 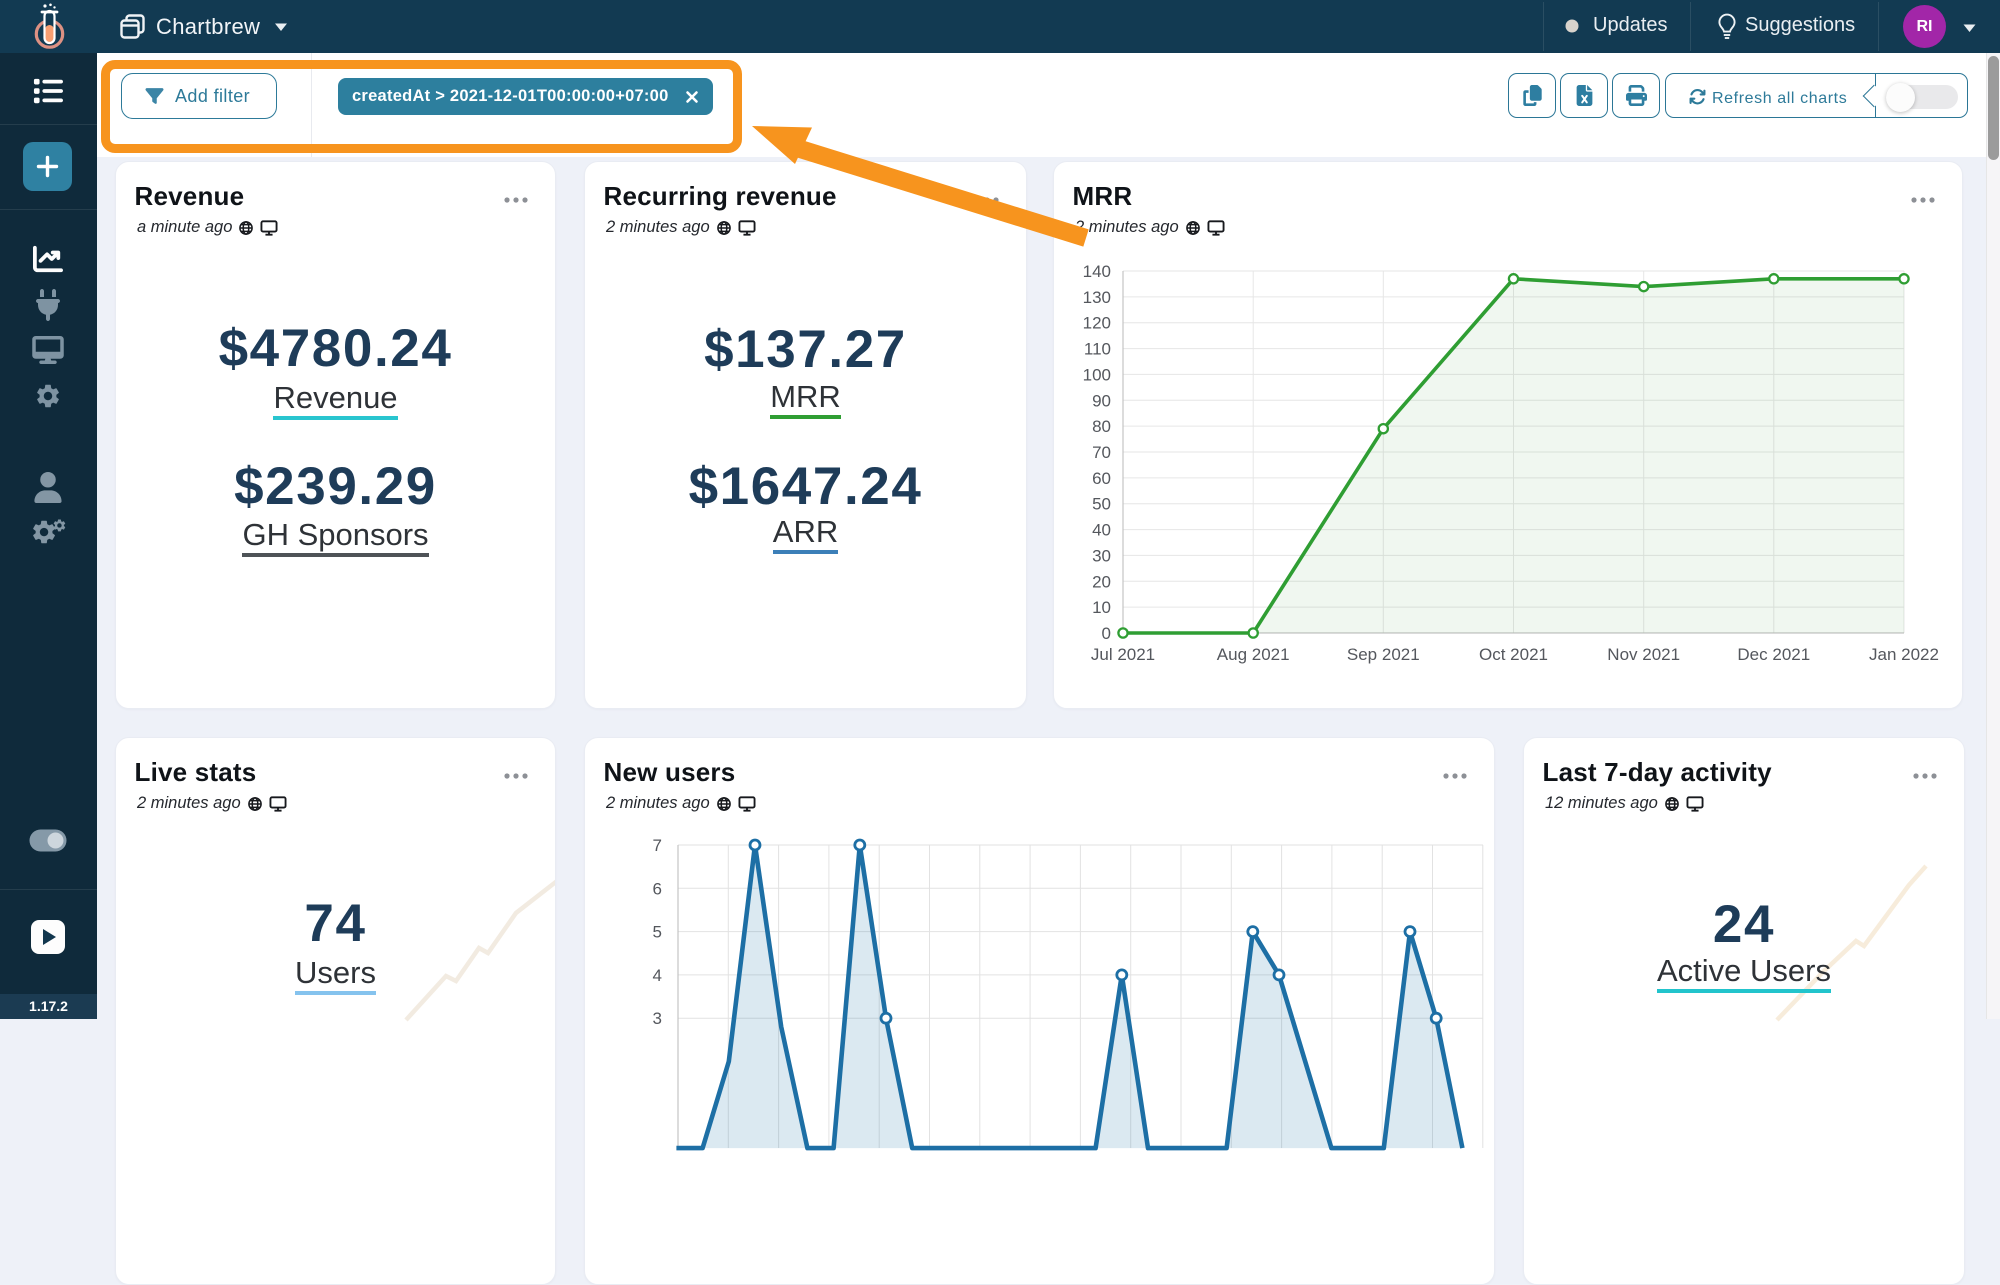 What do you see at coordinates (1513, 654) in the screenshot?
I see `svg-text: Oct 2021` at bounding box center [1513, 654].